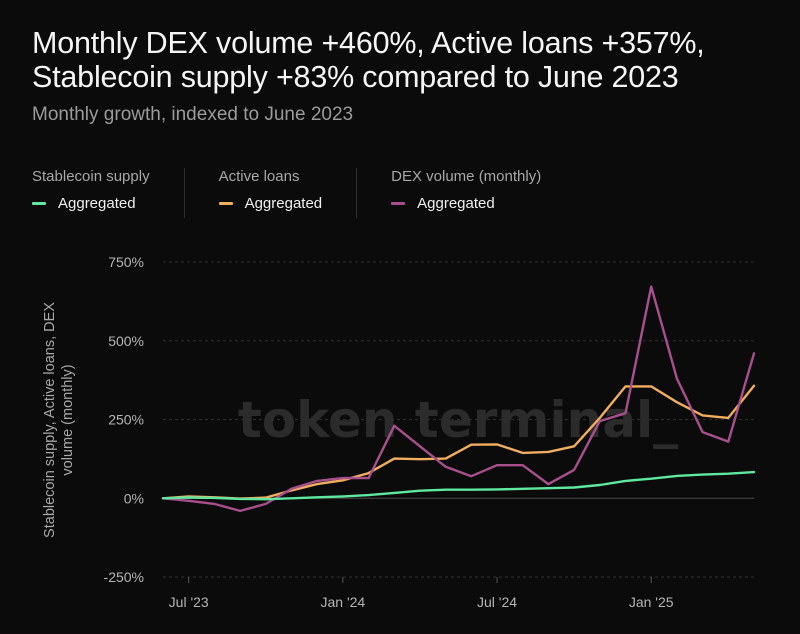 The width and height of the screenshot is (800, 634). I want to click on y-tick-label: 250%, so click(126, 420).